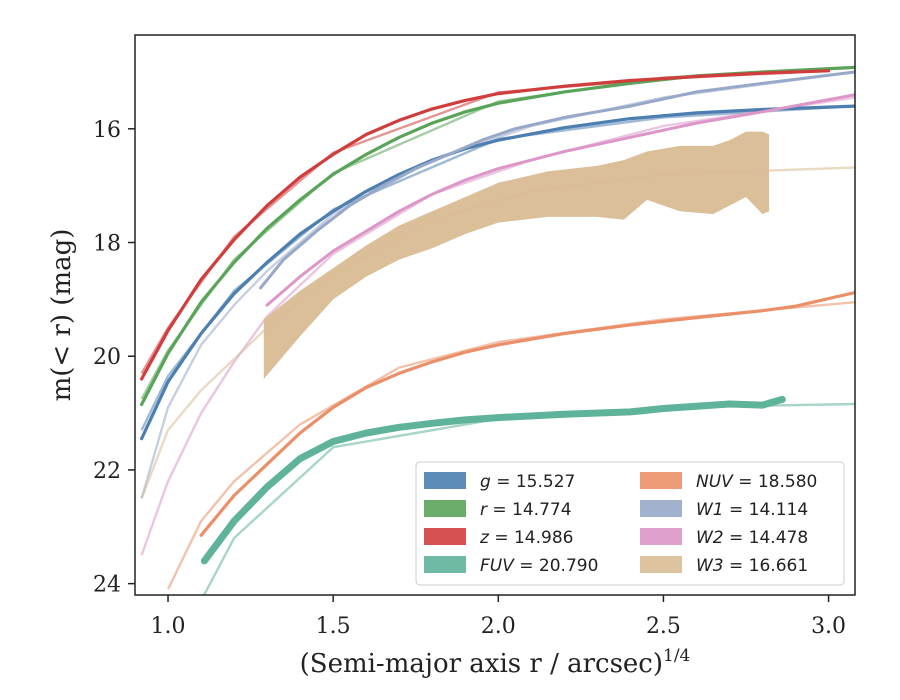 The image size is (900, 700). What do you see at coordinates (107, 130) in the screenshot?
I see `y-tick-label: 16` at bounding box center [107, 130].